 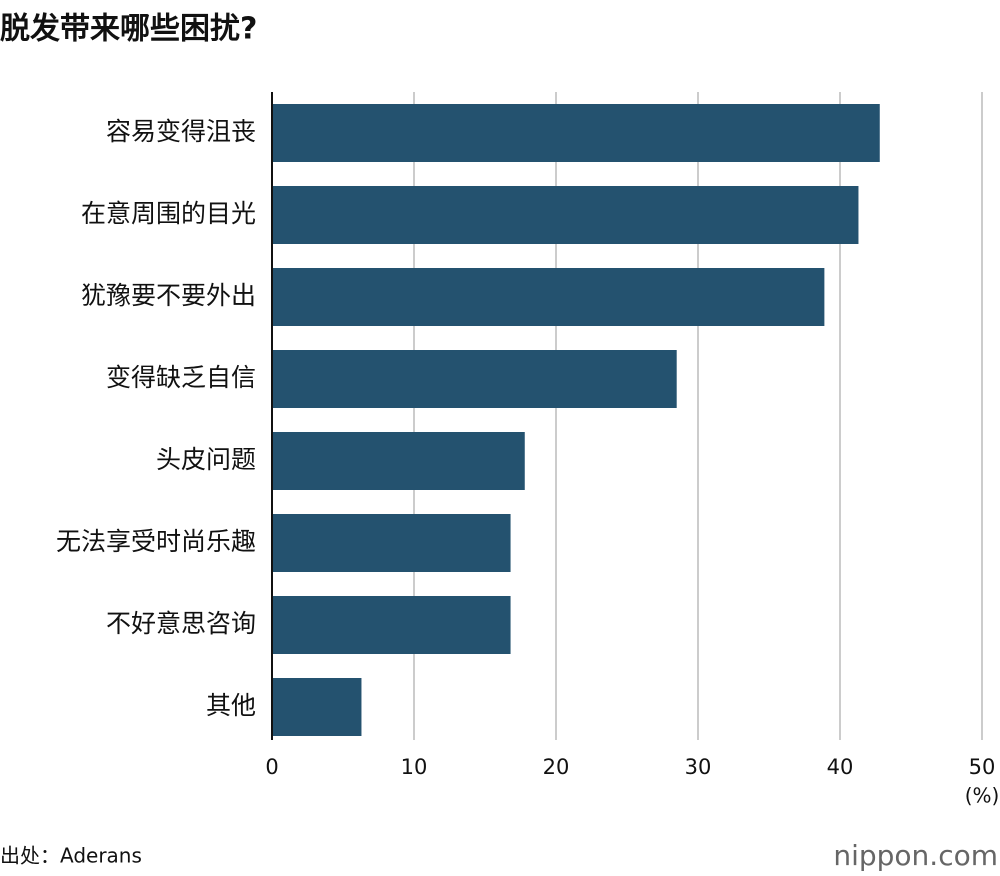 What do you see at coordinates (168, 213) in the screenshot?
I see `y-tick-label: 在意周围的目光` at bounding box center [168, 213].